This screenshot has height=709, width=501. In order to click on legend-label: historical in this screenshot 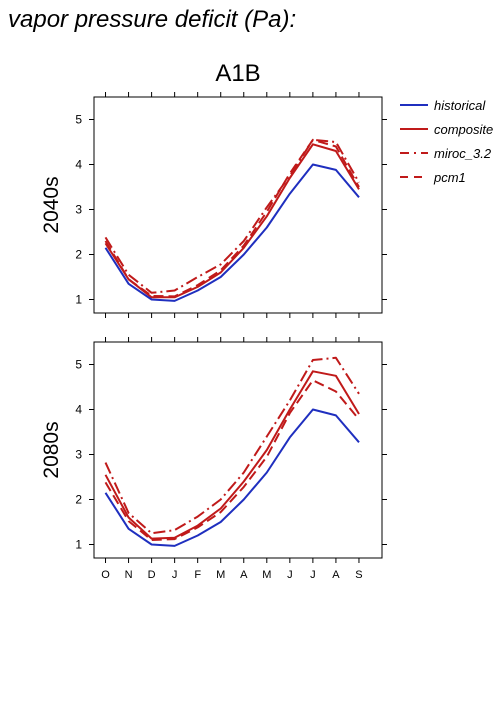, I will do `click(460, 105)`.